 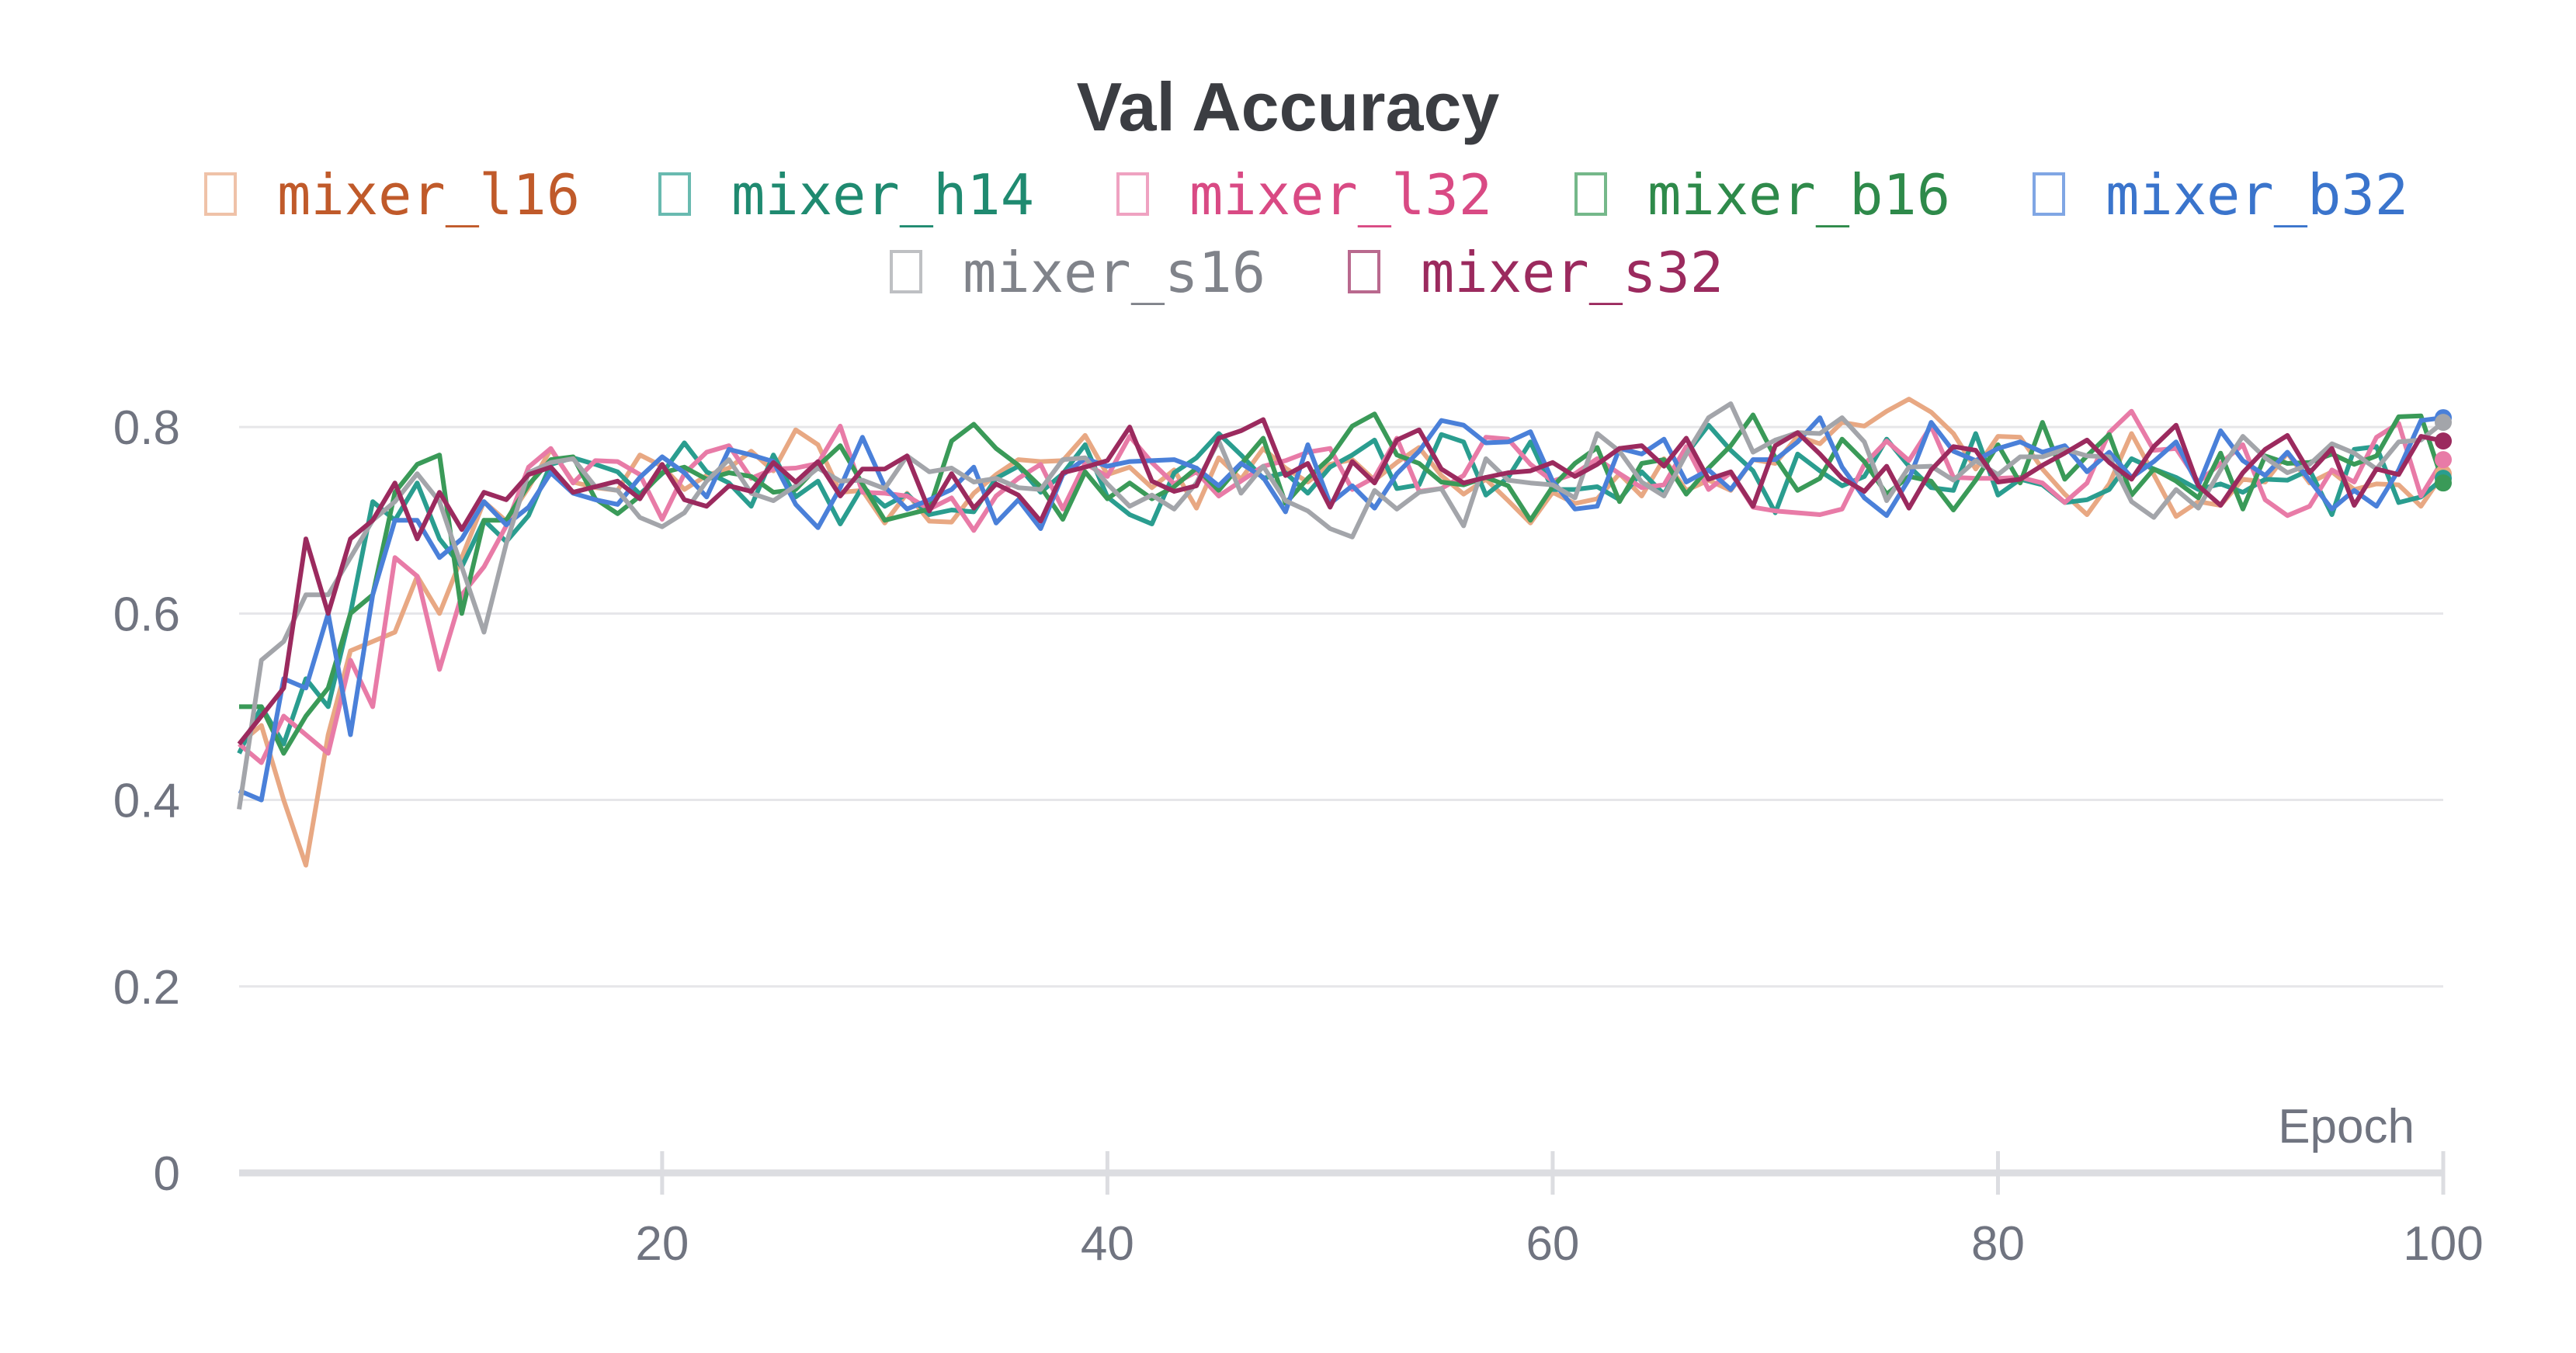 What do you see at coordinates (2443, 423) in the screenshot?
I see `series-end-point-mixer-s16` at bounding box center [2443, 423].